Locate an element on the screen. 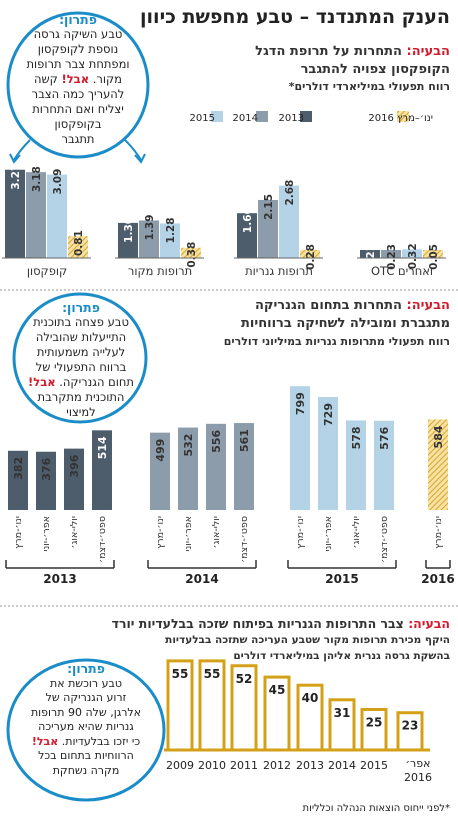 The height and width of the screenshot is (822, 458). year-label: 2015 is located at coordinates (341, 579).